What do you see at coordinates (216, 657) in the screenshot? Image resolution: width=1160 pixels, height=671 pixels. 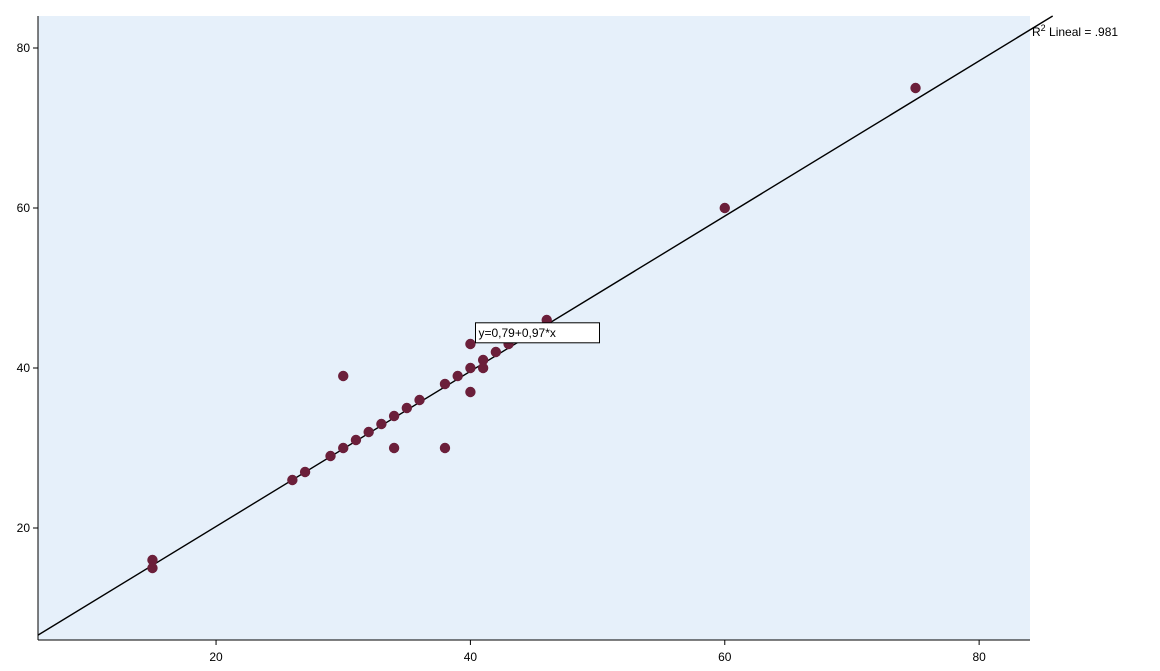 I see `x-tick-label: 20` at bounding box center [216, 657].